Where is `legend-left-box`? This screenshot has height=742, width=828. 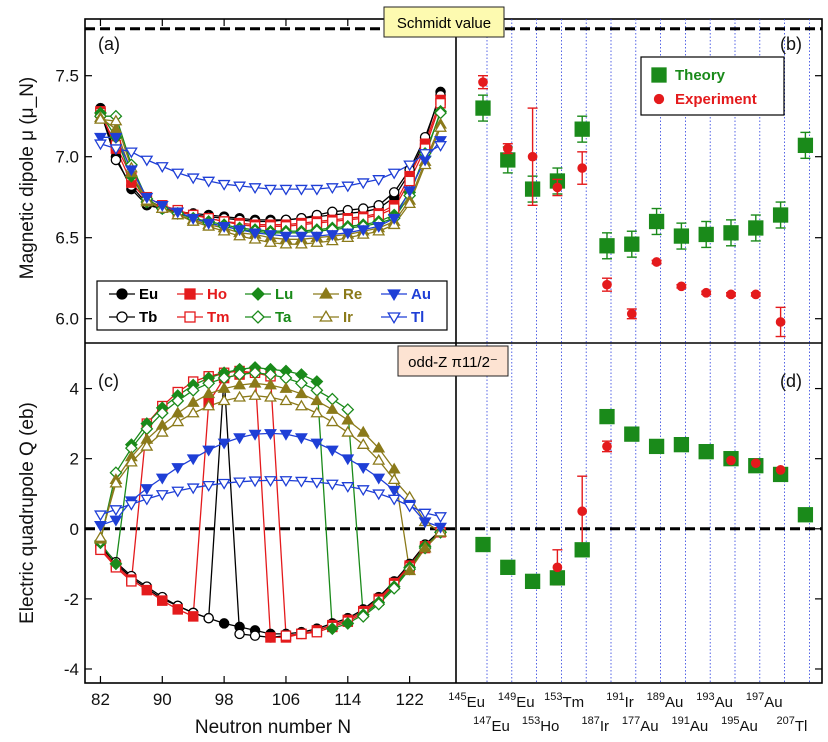
legend-left-box is located at coordinates (272, 305).